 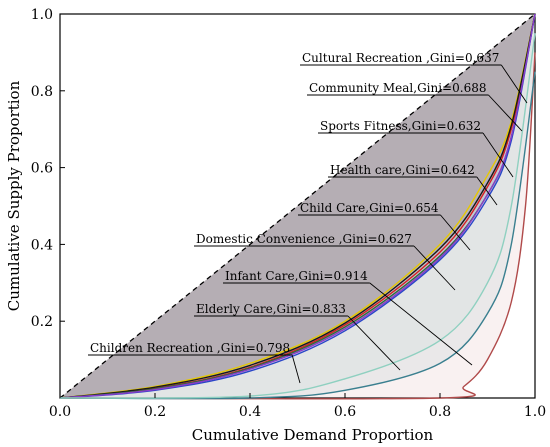 What do you see at coordinates (155, 412) in the screenshot?
I see `x-tick-label-1: 0.2` at bounding box center [155, 412].